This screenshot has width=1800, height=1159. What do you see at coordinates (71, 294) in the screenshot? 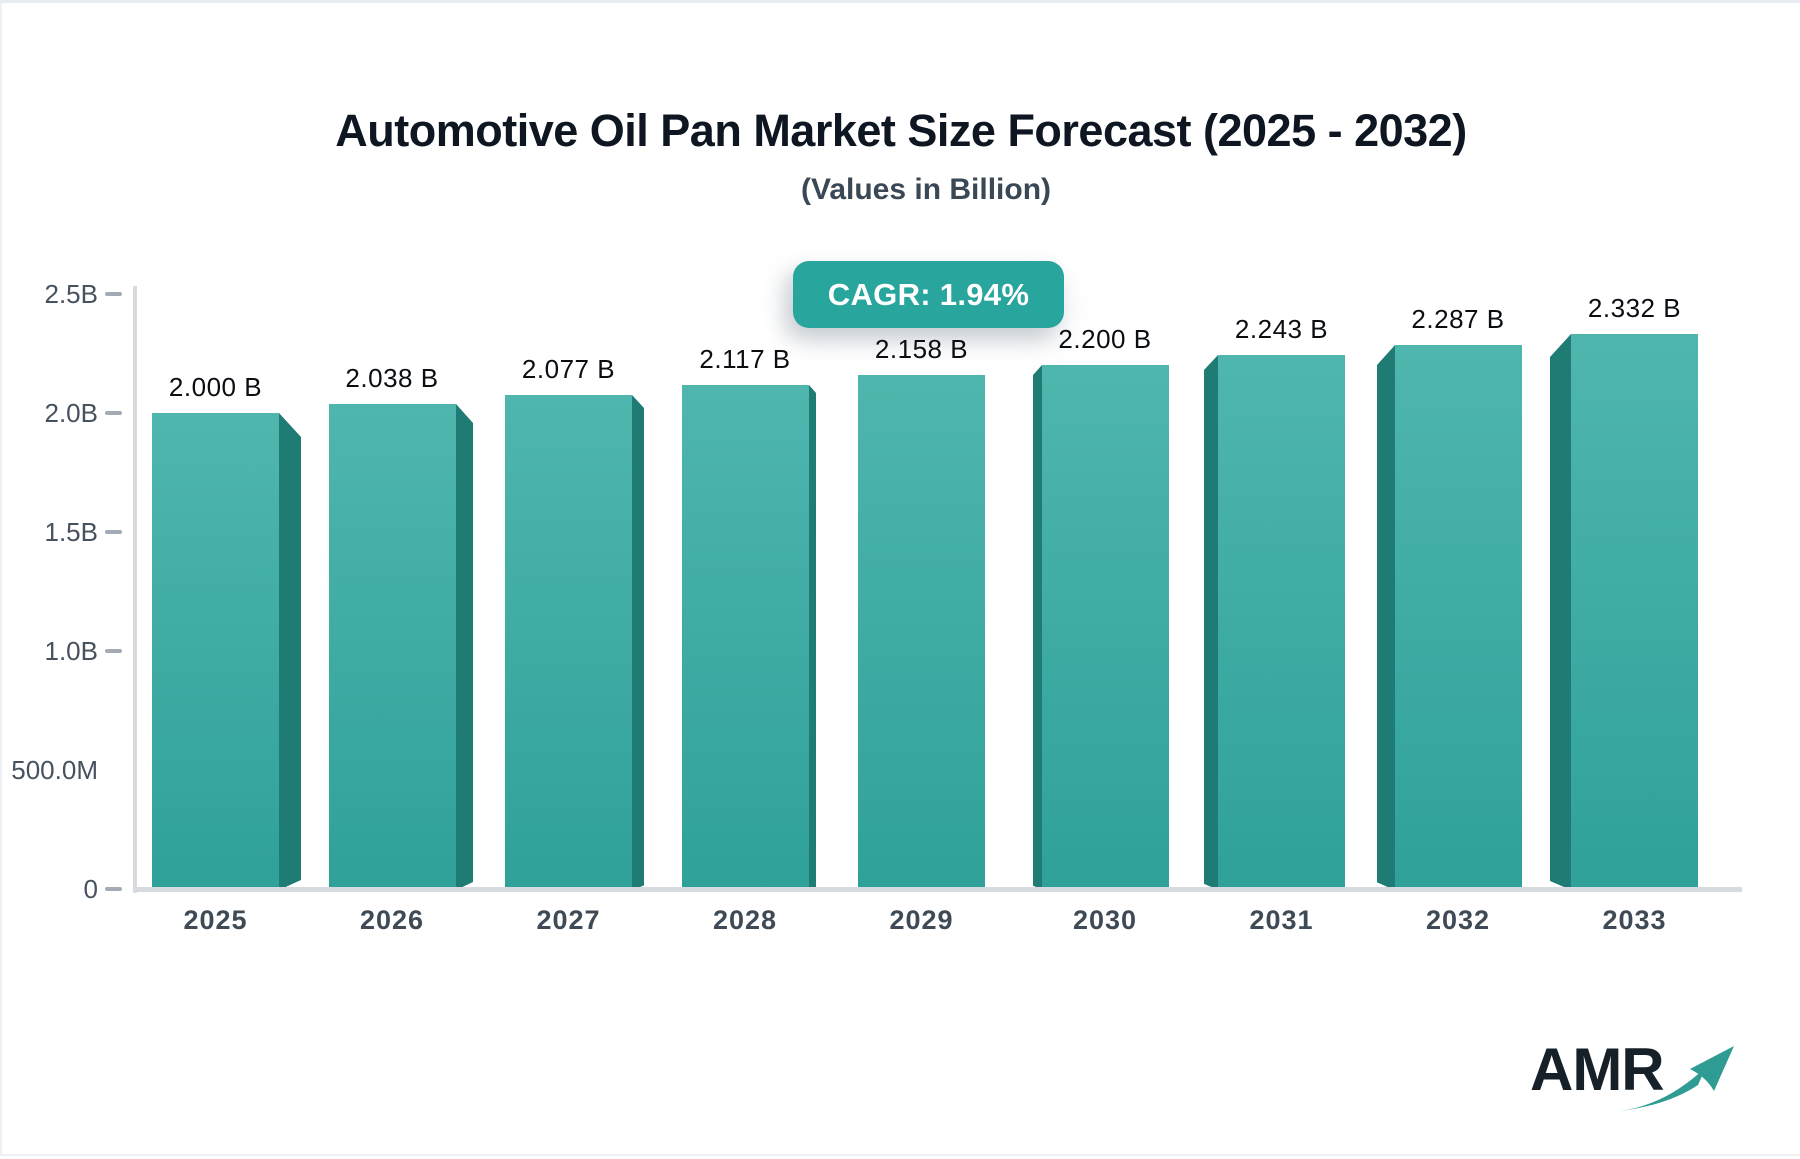
I see `y-axis-label: 2.5B` at bounding box center [71, 294].